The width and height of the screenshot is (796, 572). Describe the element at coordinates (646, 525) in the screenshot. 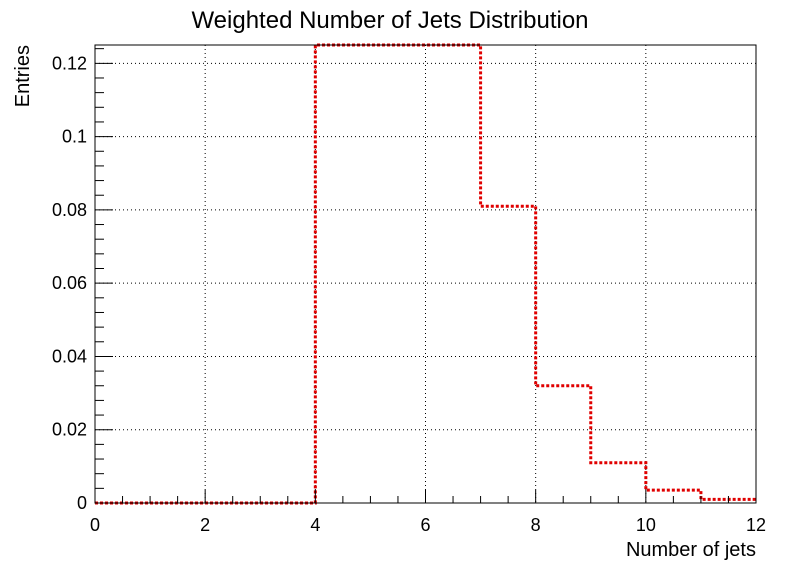

I see `x-tick-label: 10` at that location.